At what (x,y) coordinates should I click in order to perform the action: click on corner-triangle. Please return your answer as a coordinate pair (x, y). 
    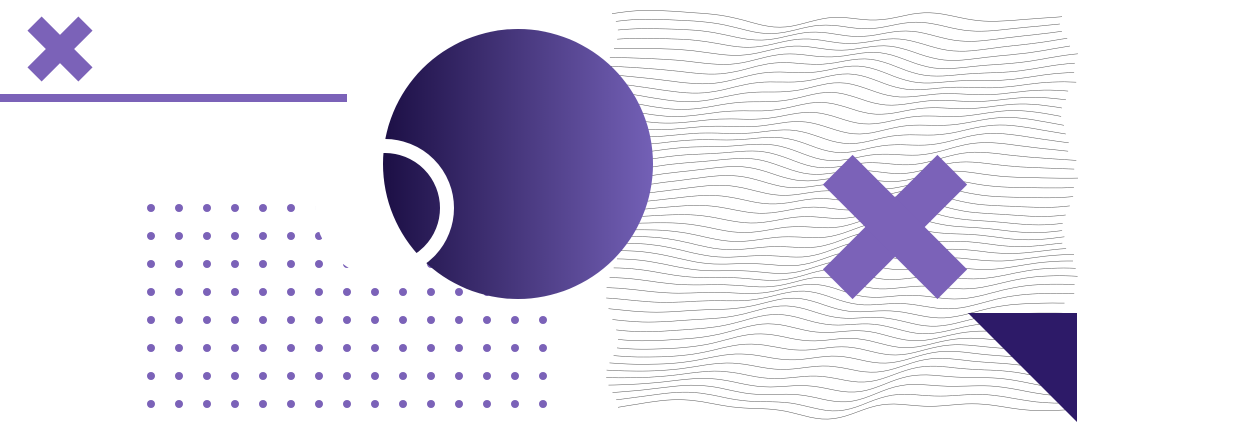
    Looking at the image, I should click on (1022, 367).